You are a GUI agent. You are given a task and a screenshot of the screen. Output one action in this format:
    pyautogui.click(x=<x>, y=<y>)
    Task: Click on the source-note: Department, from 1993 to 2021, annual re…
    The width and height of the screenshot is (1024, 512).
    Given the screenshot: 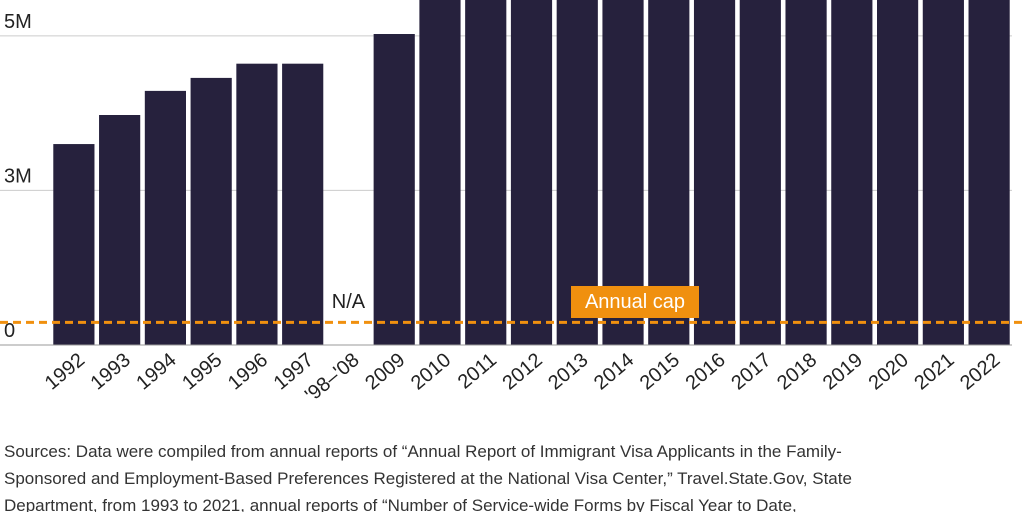 What is the action you would take?
    pyautogui.click(x=400, y=504)
    